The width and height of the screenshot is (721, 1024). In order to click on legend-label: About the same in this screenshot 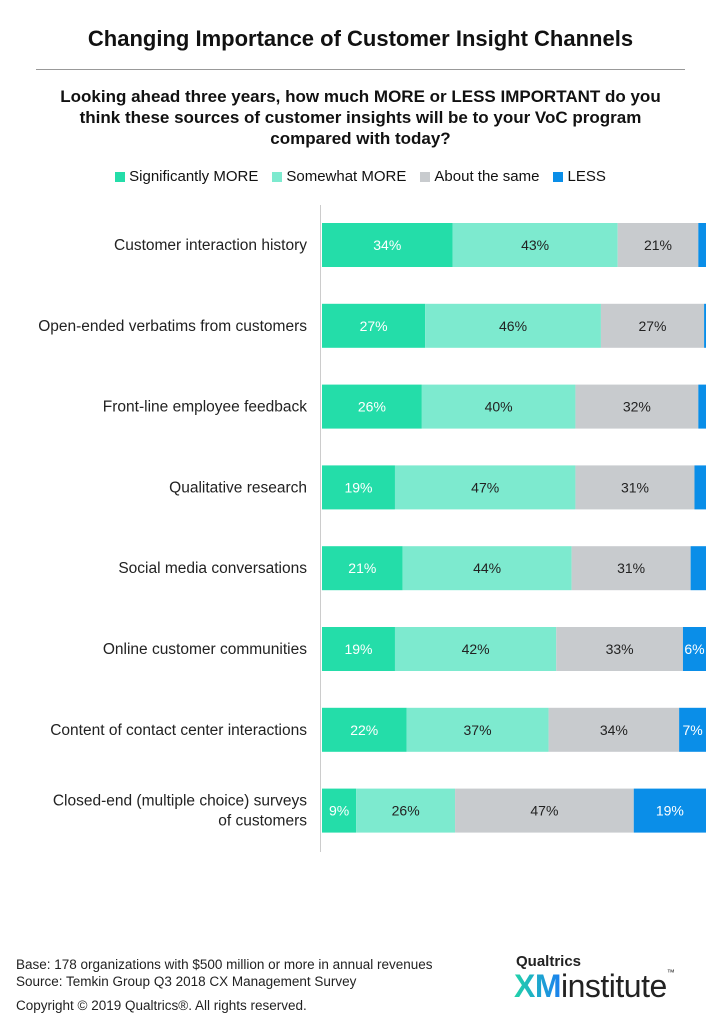, I will do `click(487, 176)`.